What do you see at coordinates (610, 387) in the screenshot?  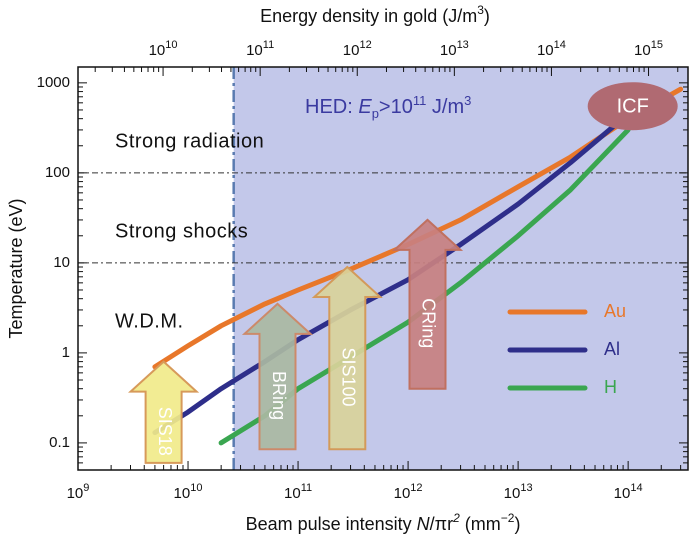 I see `legend-label-h: H` at bounding box center [610, 387].